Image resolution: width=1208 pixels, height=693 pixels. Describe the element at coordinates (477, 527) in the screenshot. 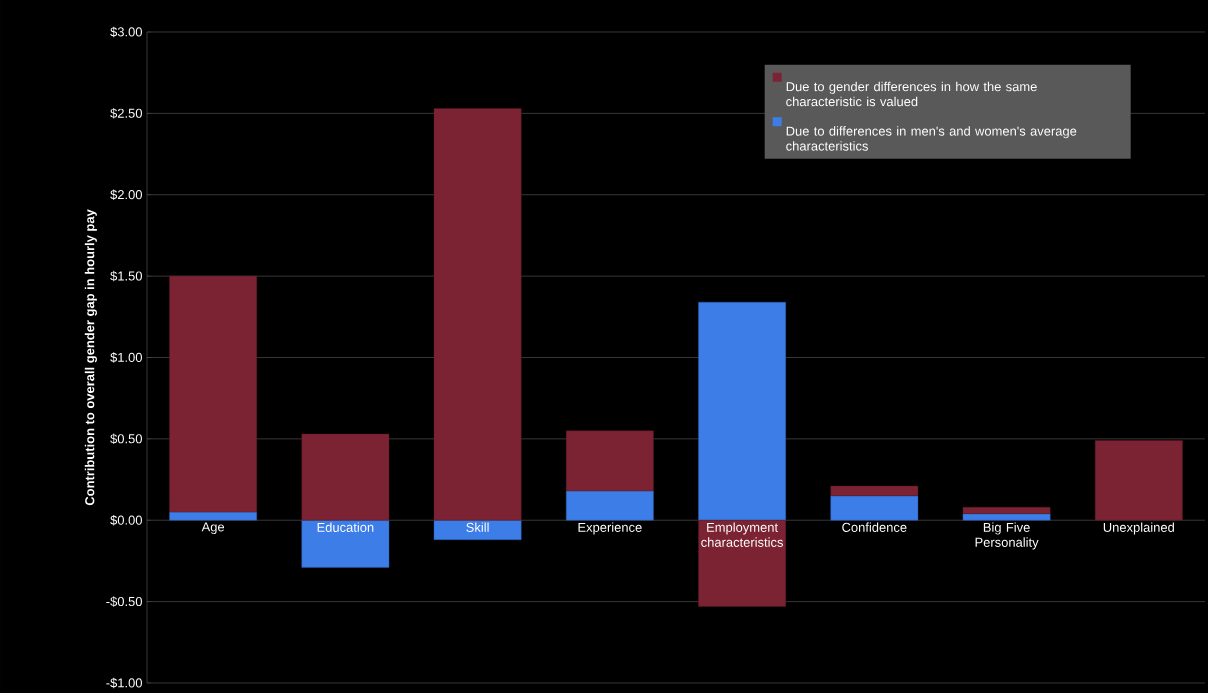

I see `x-tick-label: Skill` at that location.